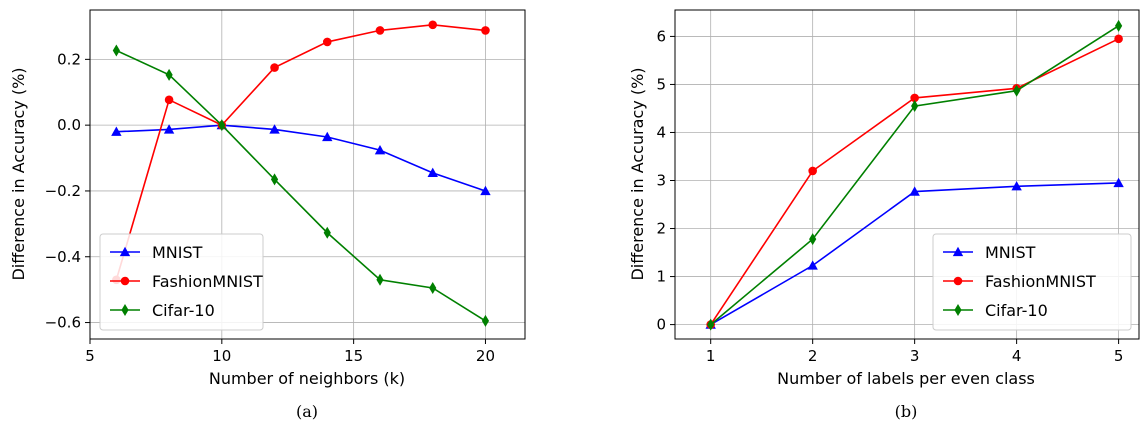 The height and width of the screenshot is (424, 1140). I want to click on legend-entries-b: MNIST FashionMNIST Cifar-10, so click(1019, 281).